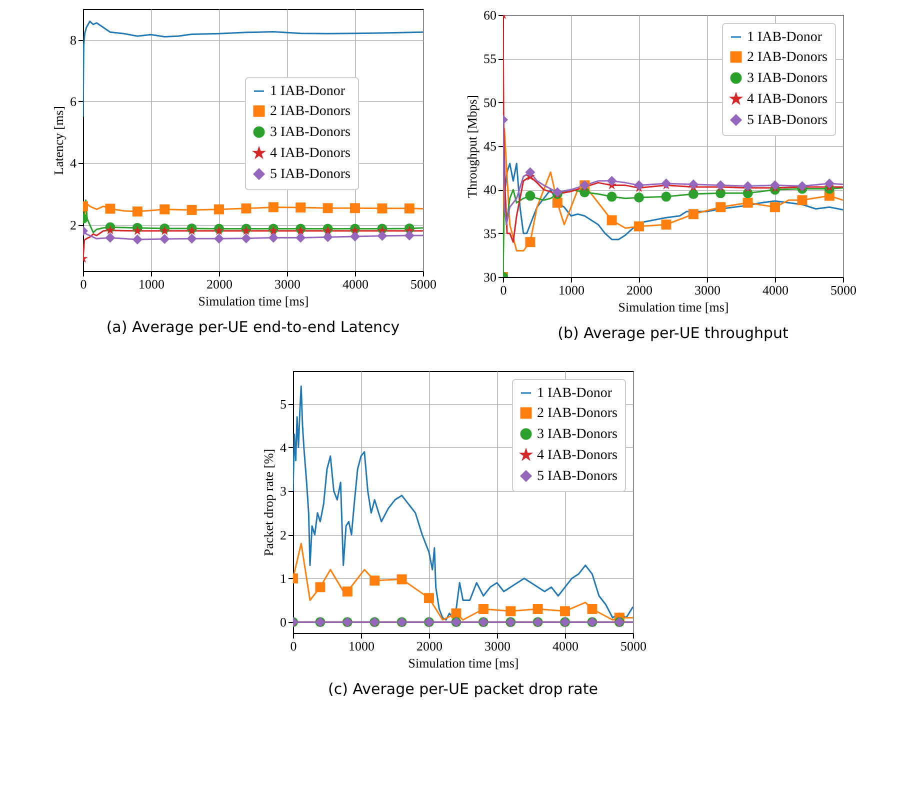 This screenshot has width=911, height=811. I want to click on y-tick-label: 3, so click(283, 491).